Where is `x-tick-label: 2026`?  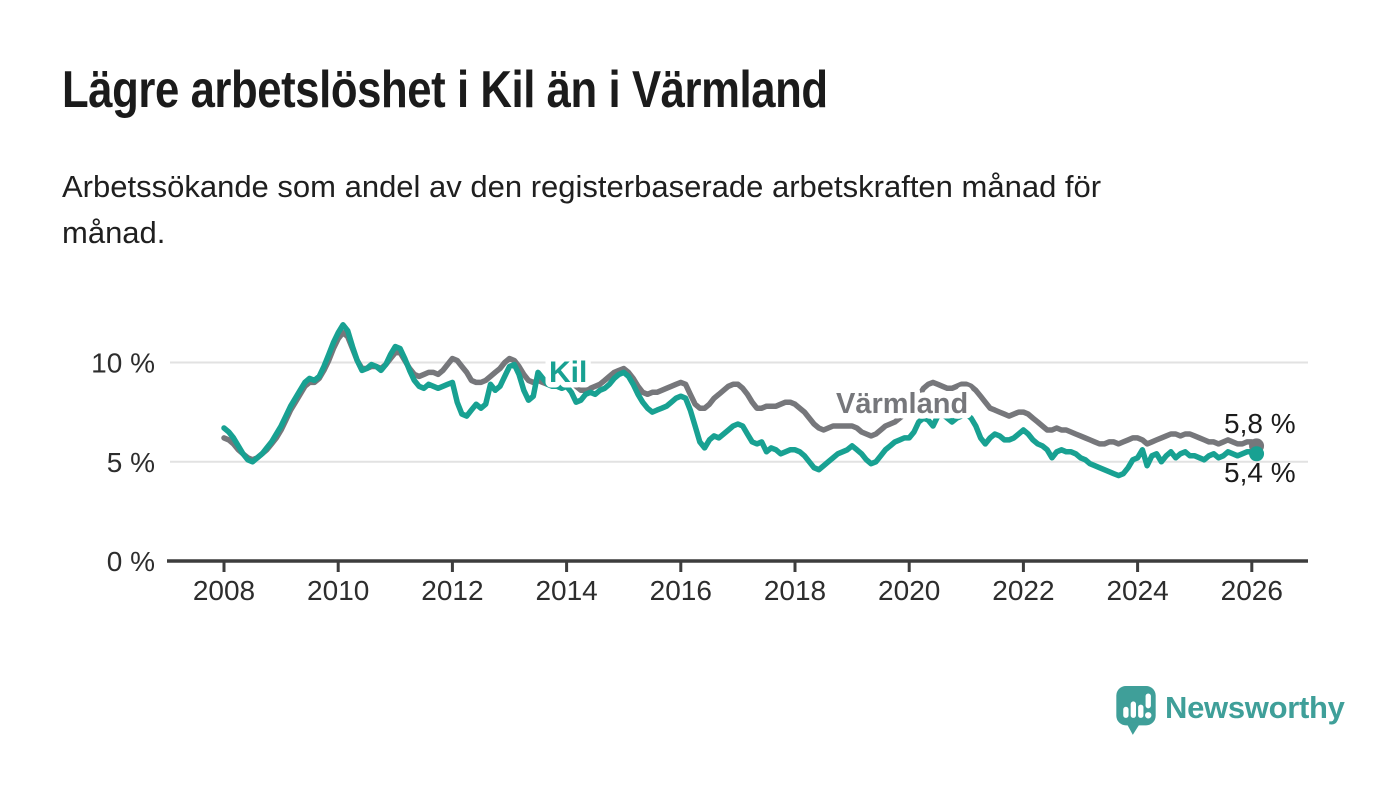 x-tick-label: 2026 is located at coordinates (1252, 590).